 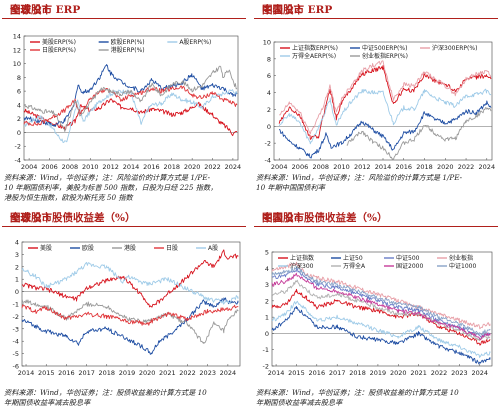 I want to click on legend: 美股ERP(%) 欧股ERP(%) A股ERP(%) 日股ERP(%) 港股ERP(%), so click(x=120, y=46).